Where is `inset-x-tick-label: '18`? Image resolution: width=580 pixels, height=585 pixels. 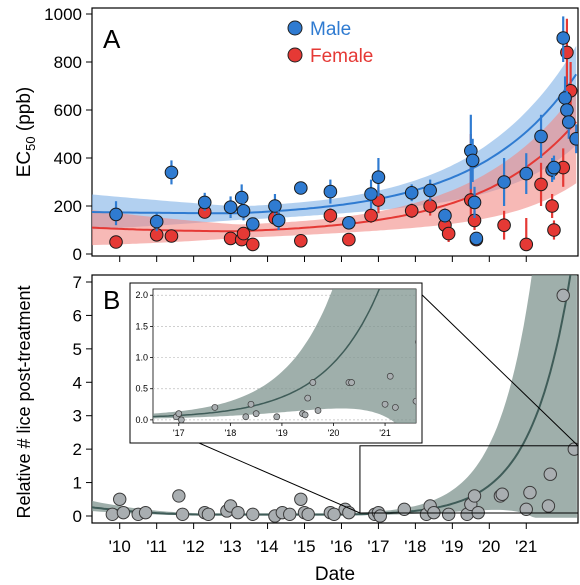
inset-x-tick-label: '18 is located at coordinates (230, 433).